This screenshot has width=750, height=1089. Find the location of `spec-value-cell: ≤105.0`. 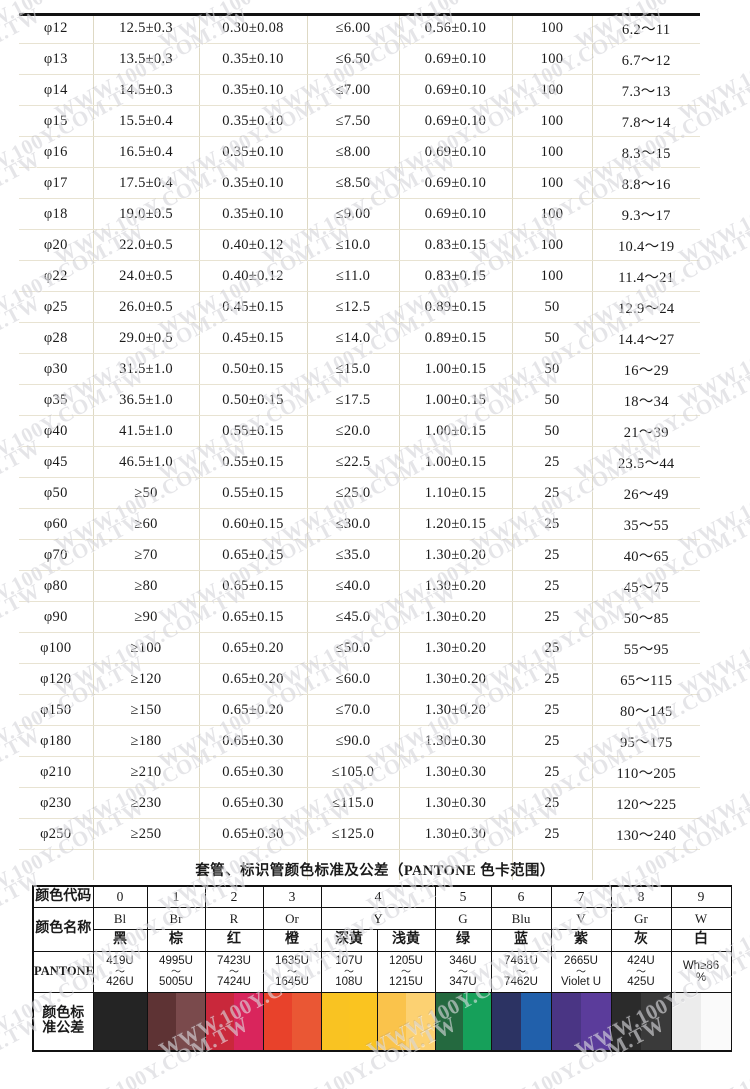

spec-value-cell: ≤105.0 is located at coordinates (353, 772).